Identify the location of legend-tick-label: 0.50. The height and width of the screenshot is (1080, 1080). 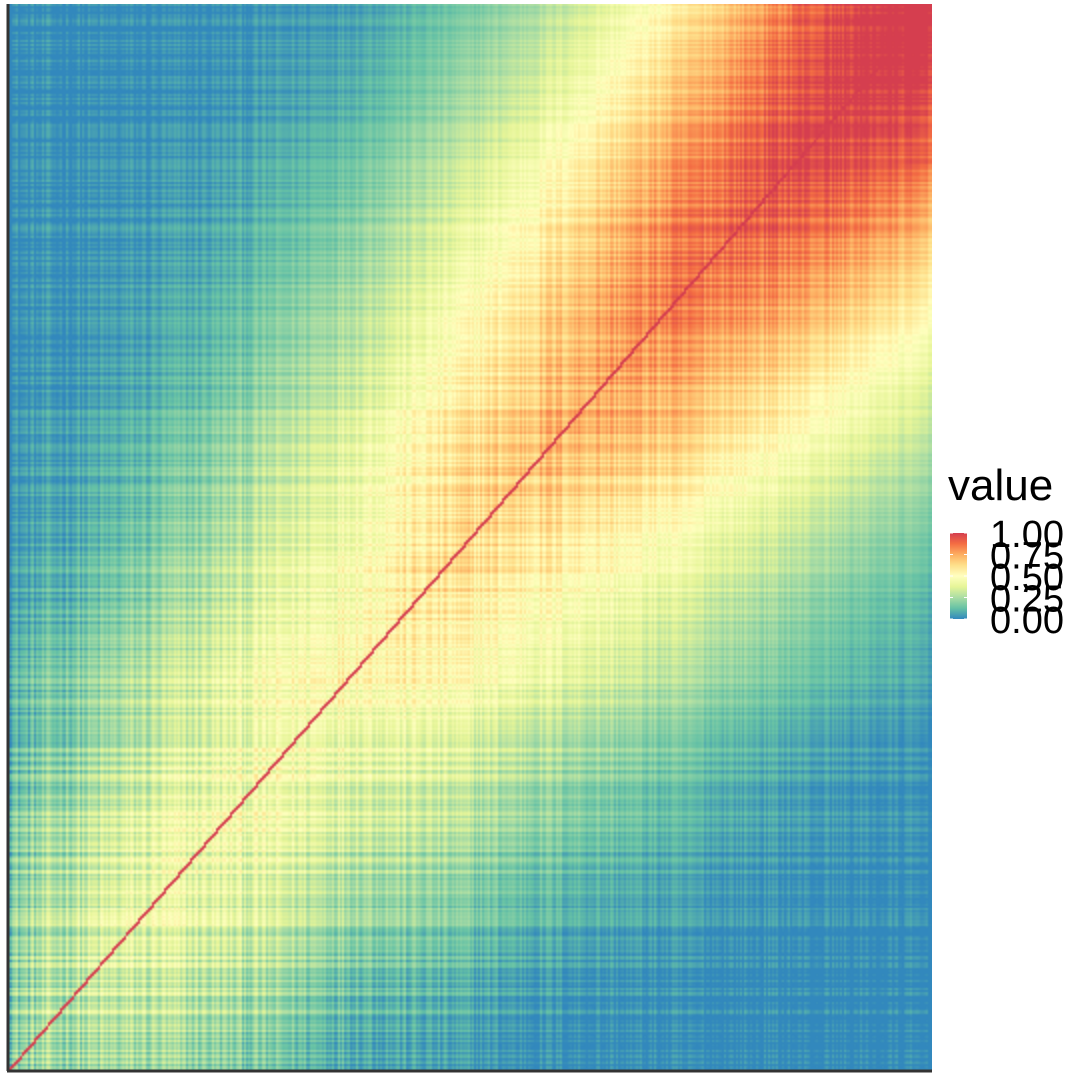
(1027, 578).